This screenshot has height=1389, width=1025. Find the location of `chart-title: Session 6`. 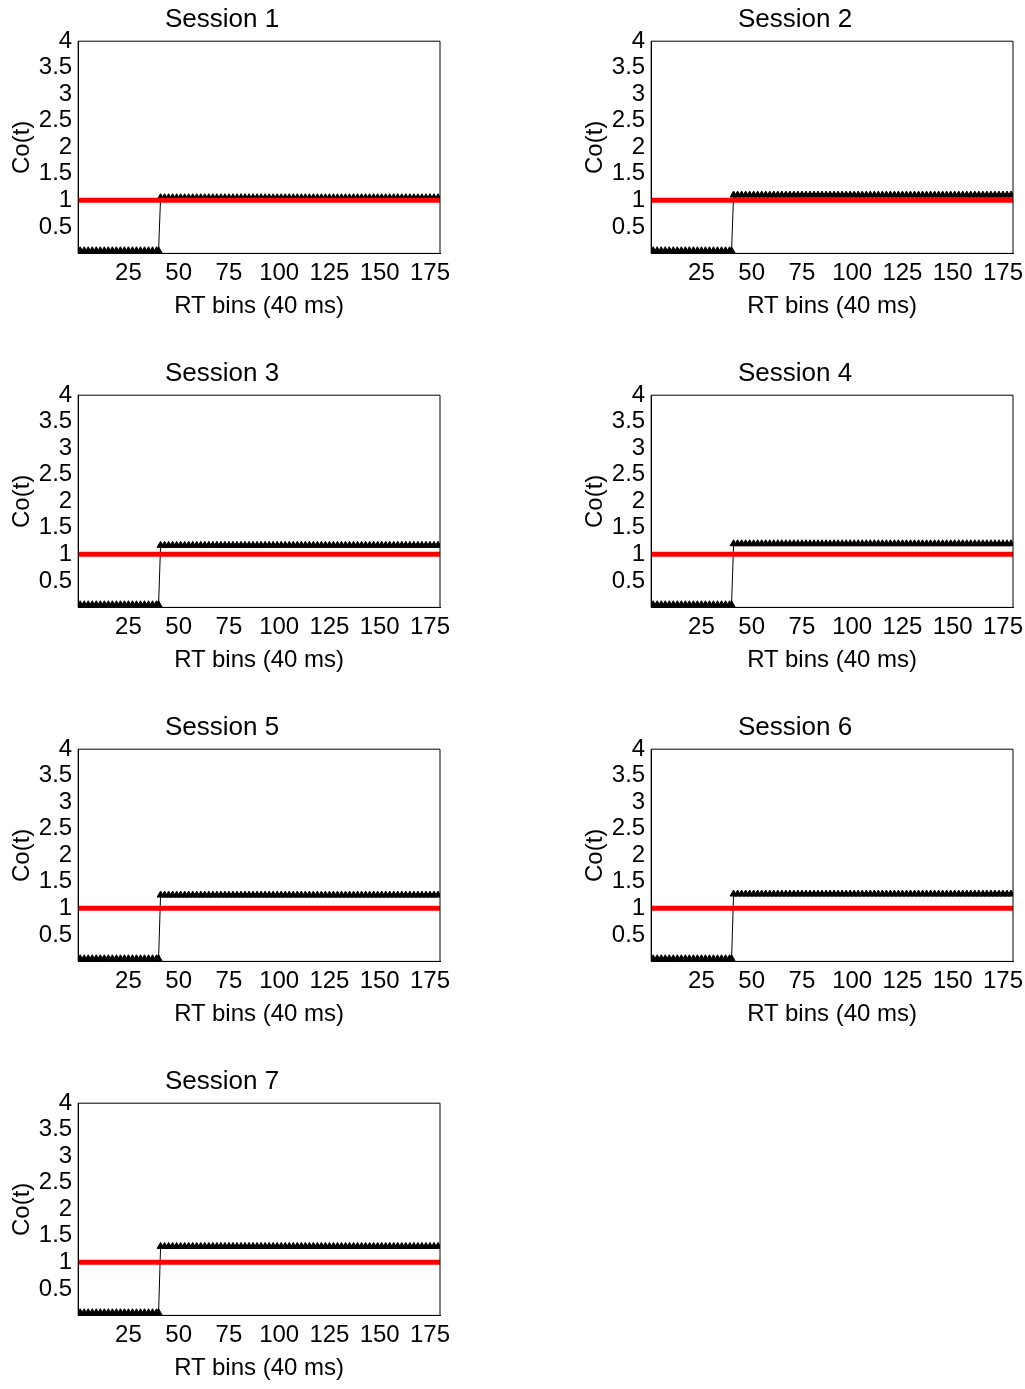

chart-title: Session 6 is located at coordinates (795, 725).